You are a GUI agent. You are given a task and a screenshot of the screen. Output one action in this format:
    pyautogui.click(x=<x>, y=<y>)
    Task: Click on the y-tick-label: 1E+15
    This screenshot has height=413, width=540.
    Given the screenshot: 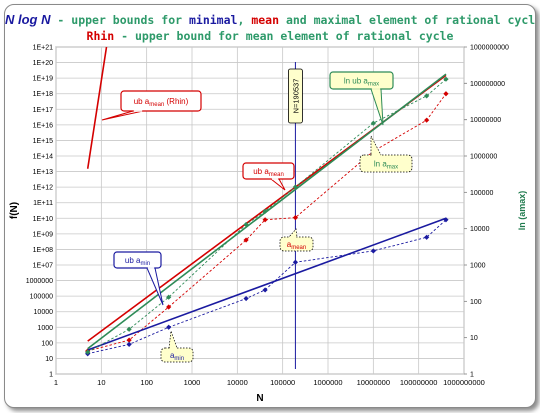 What is the action you would take?
    pyautogui.click(x=43, y=141)
    